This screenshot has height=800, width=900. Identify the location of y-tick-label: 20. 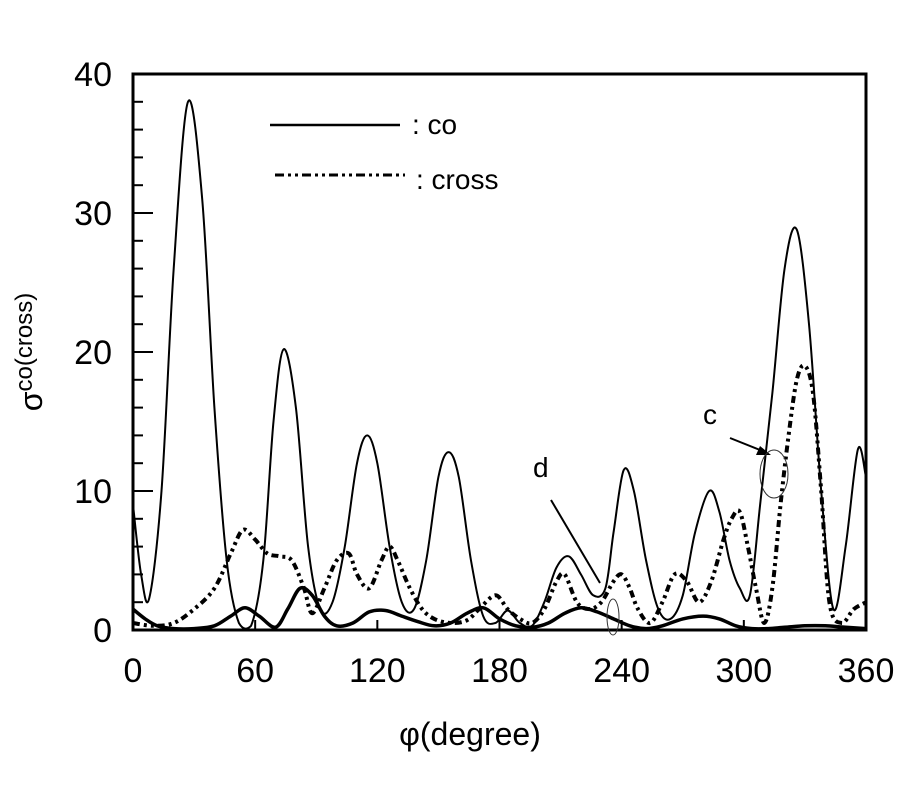
(93, 353).